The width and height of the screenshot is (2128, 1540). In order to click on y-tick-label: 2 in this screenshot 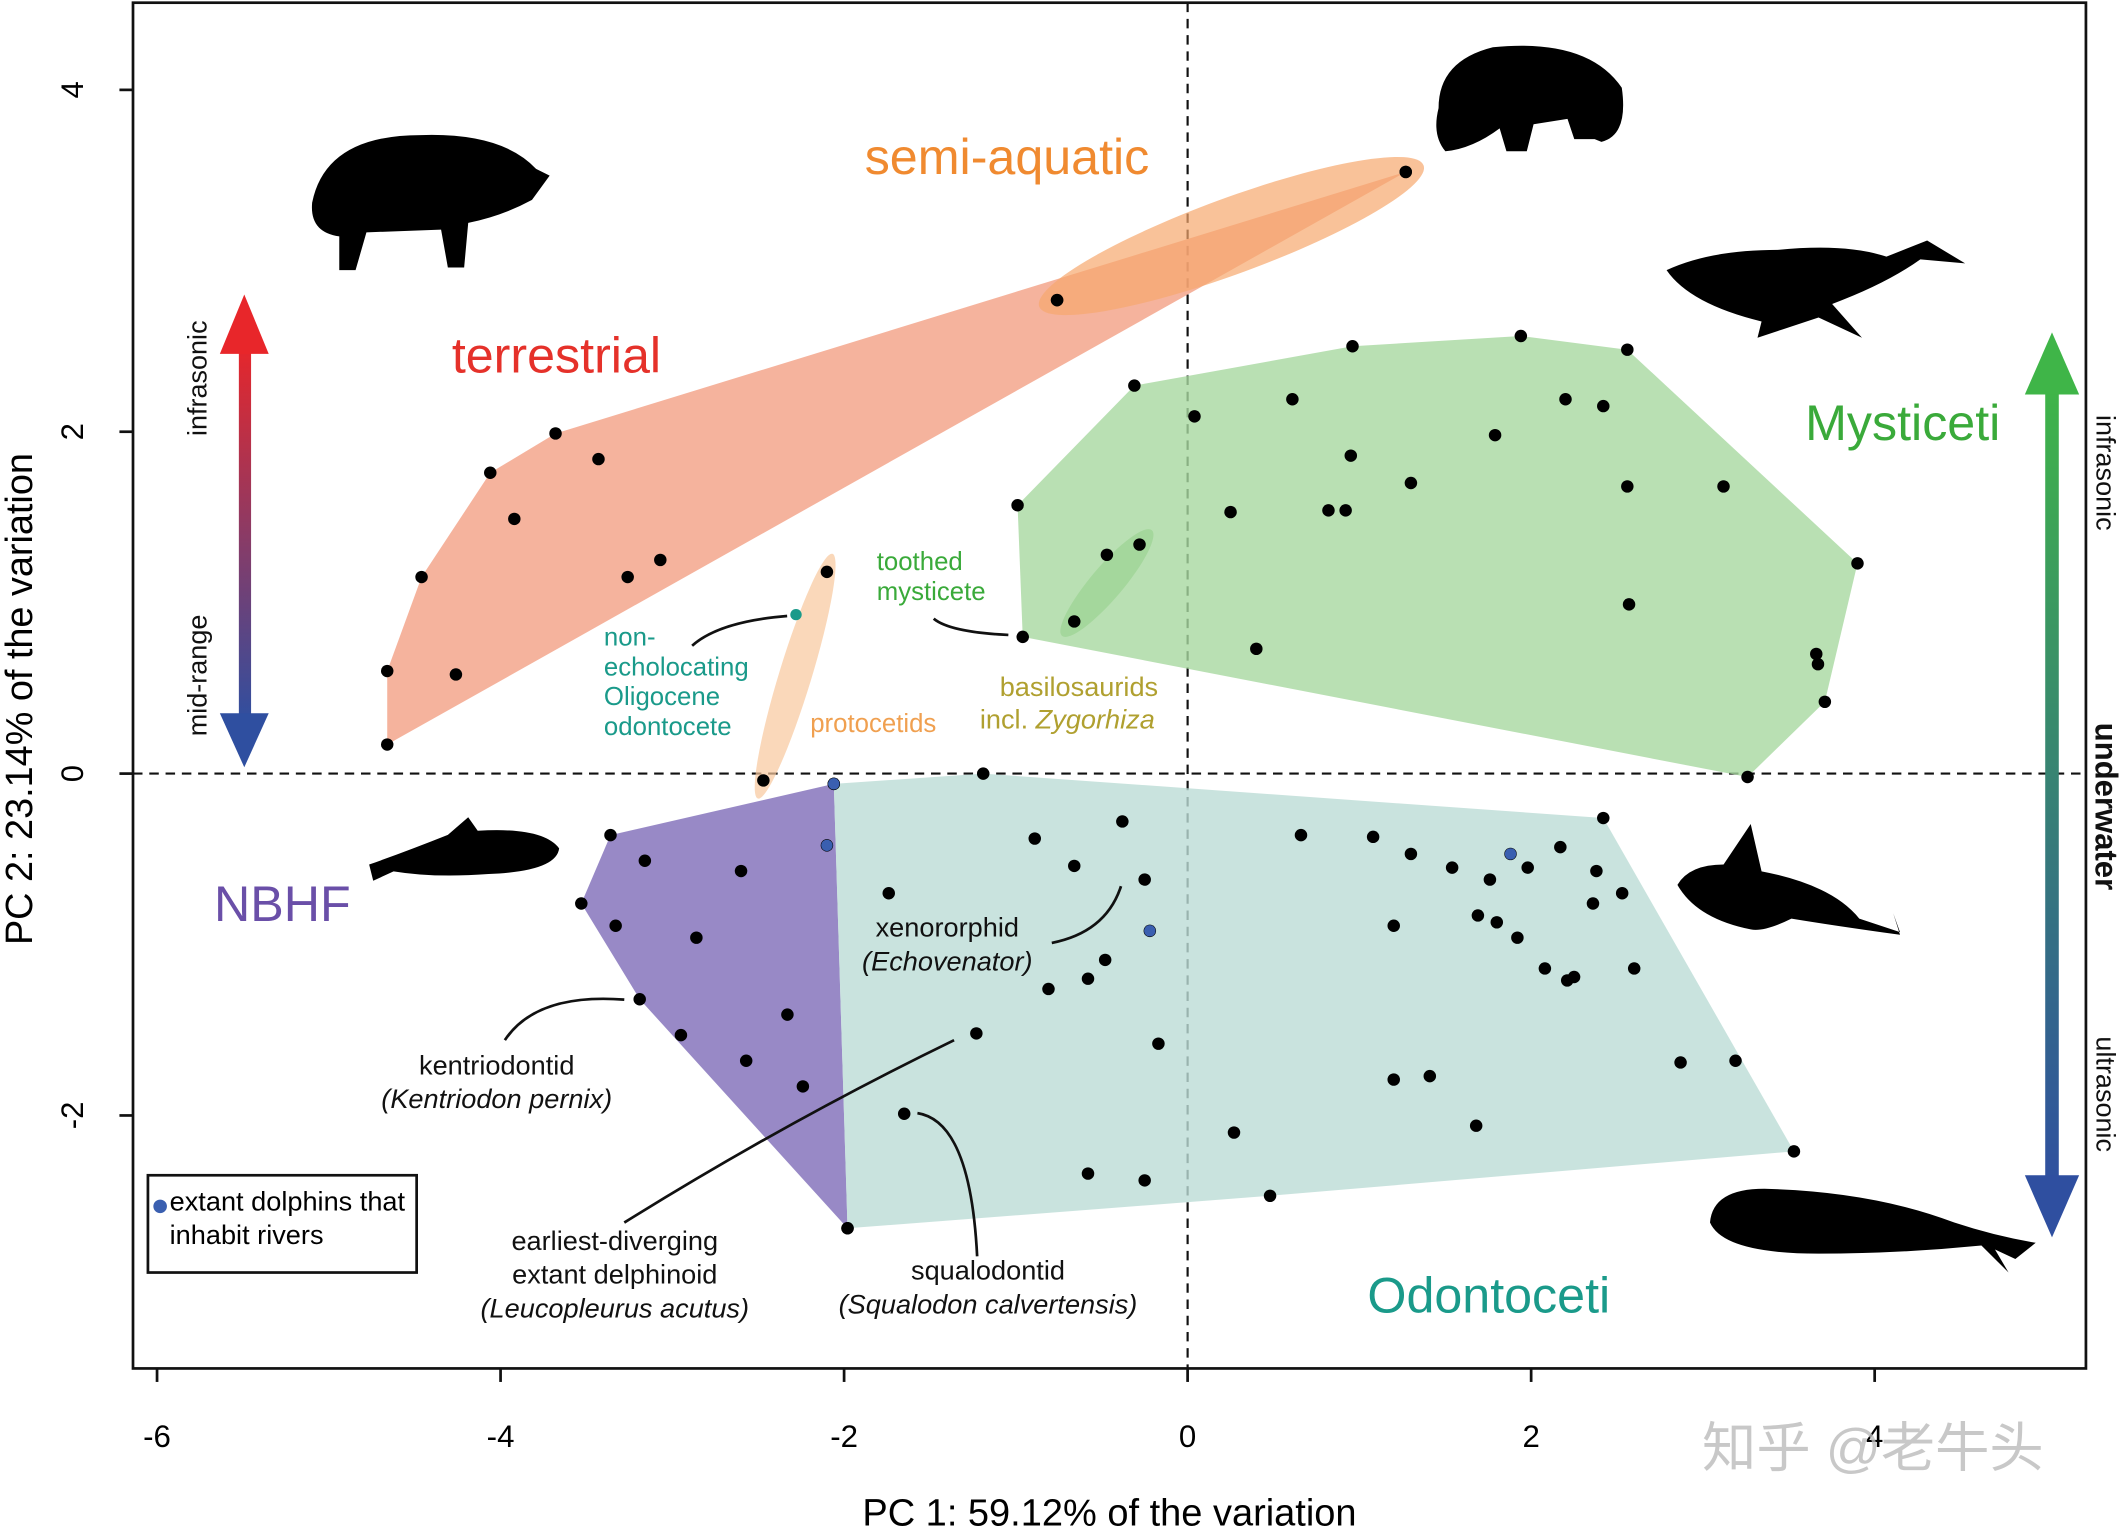, I will do `click(72, 431)`.